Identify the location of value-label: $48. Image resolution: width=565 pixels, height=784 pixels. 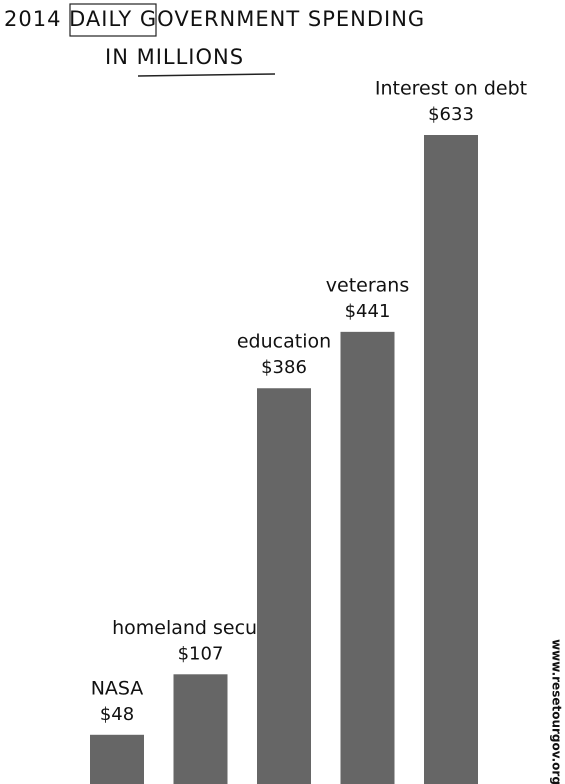
(117, 714).